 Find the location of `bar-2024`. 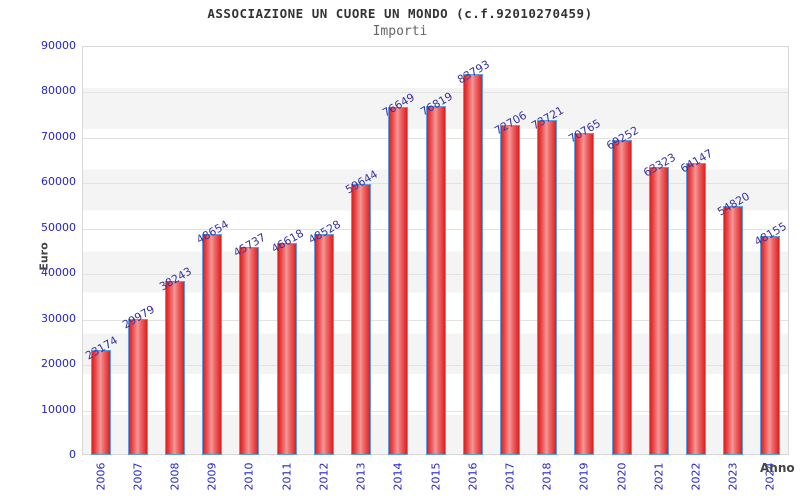

bar-2024 is located at coordinates (770, 345).